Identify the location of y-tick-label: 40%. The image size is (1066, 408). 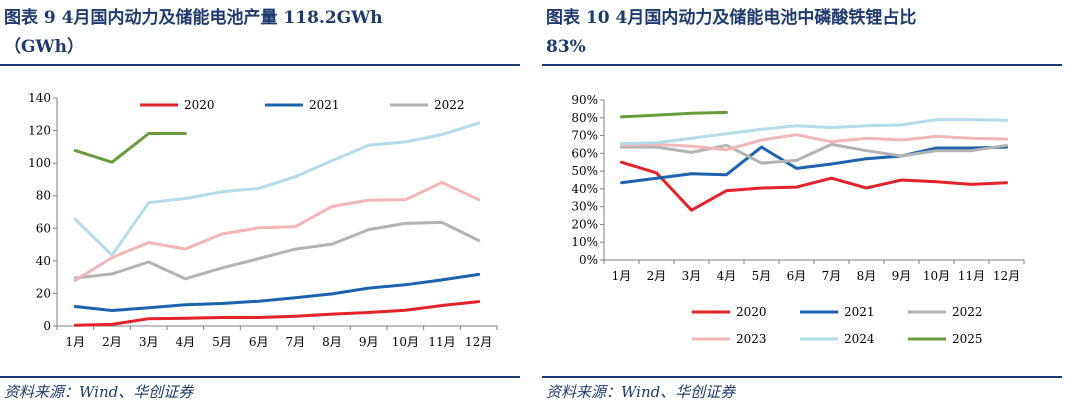
(584, 189).